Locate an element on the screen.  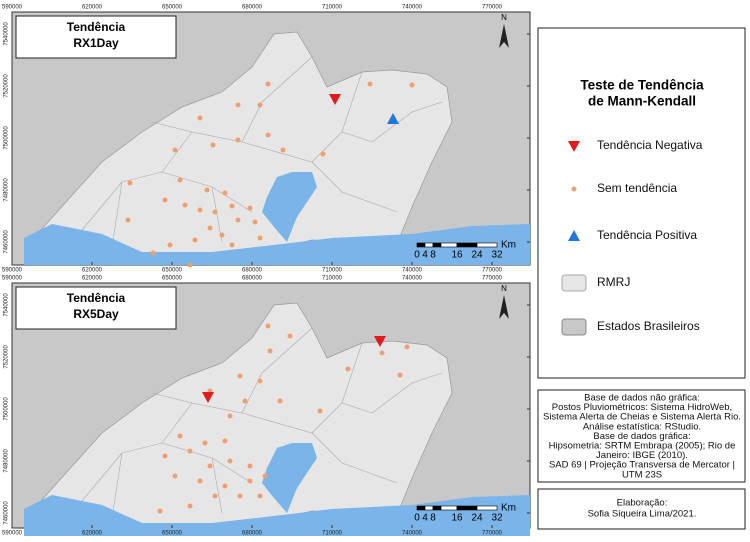
y-coordinate: 7500000 is located at coordinates (7, 138).